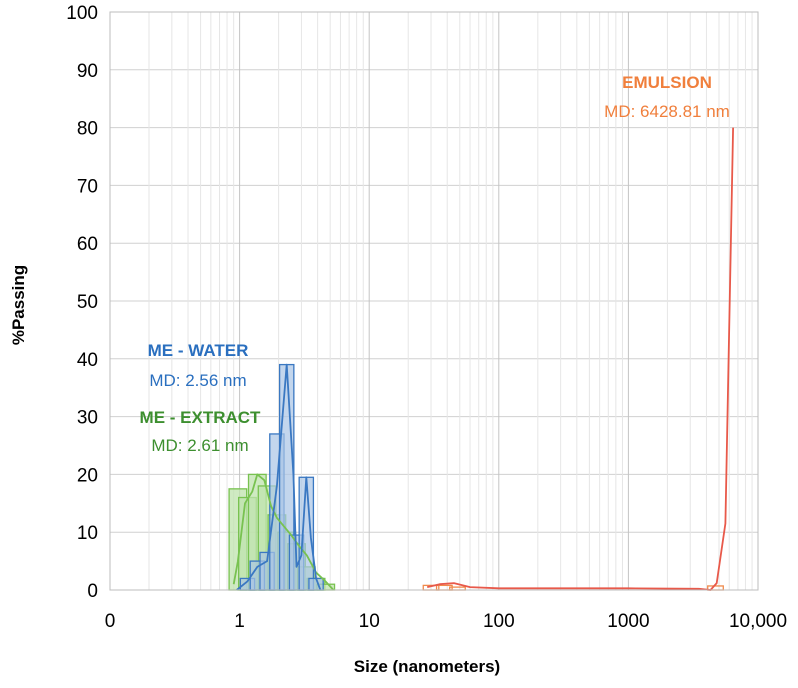 The image size is (798, 688). What do you see at coordinates (369, 621) in the screenshot?
I see `x-tick-label: 10` at bounding box center [369, 621].